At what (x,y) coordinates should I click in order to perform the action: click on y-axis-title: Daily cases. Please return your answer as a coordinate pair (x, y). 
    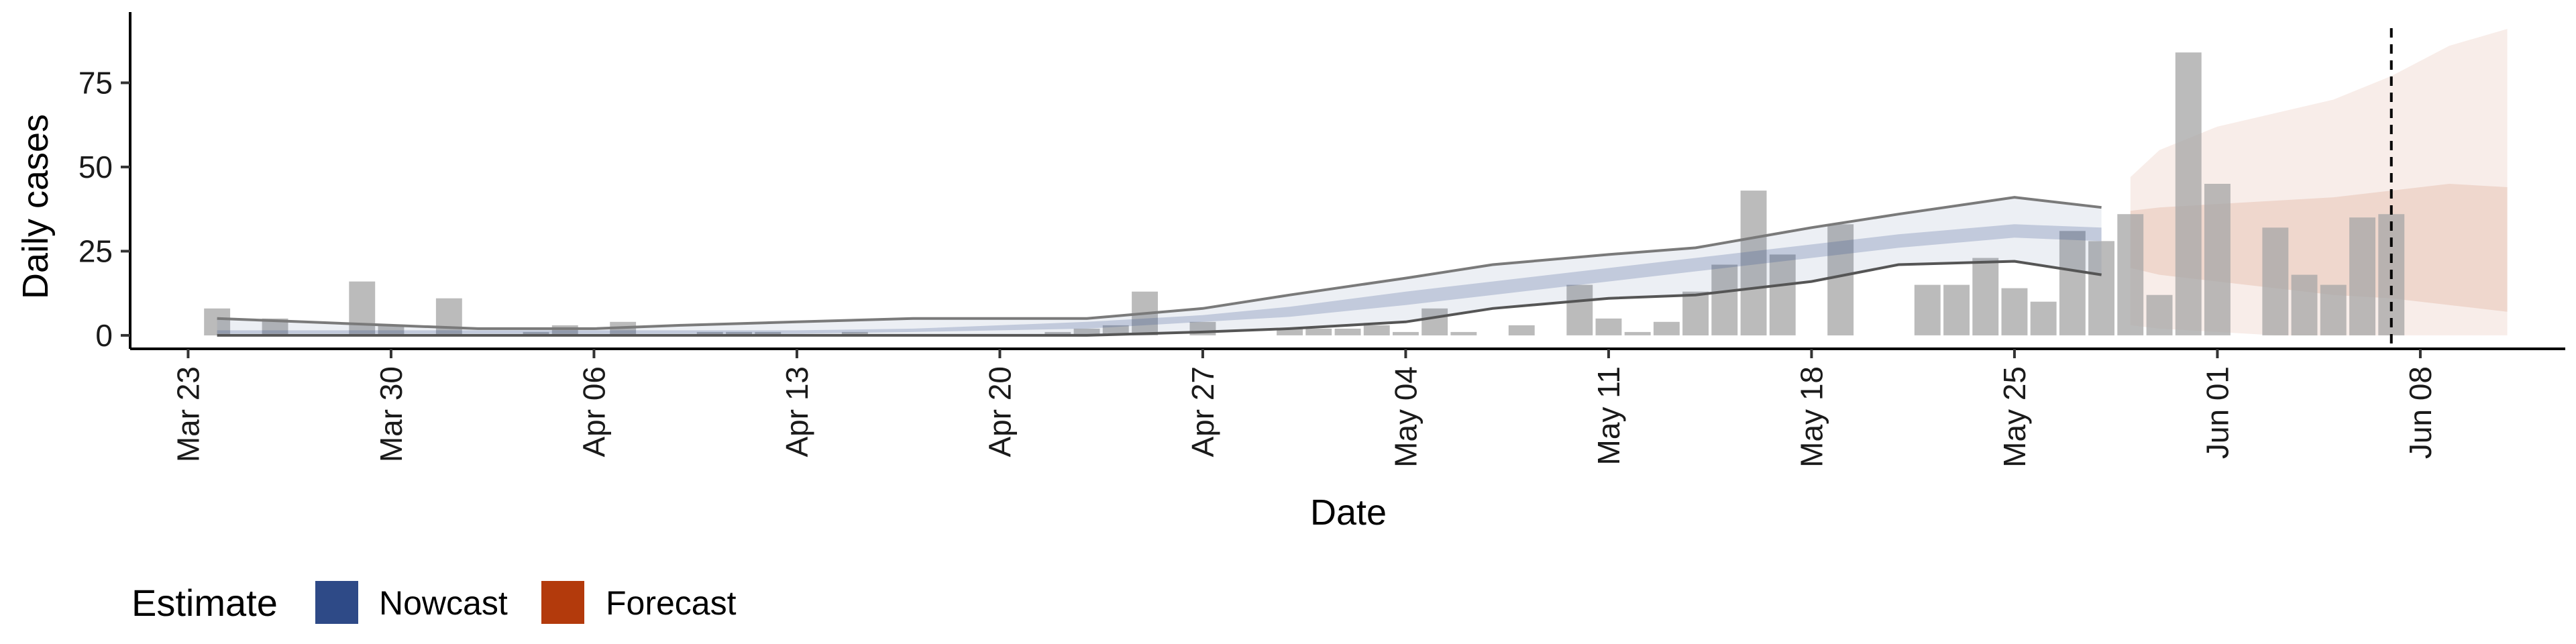
    Looking at the image, I should click on (35, 206).